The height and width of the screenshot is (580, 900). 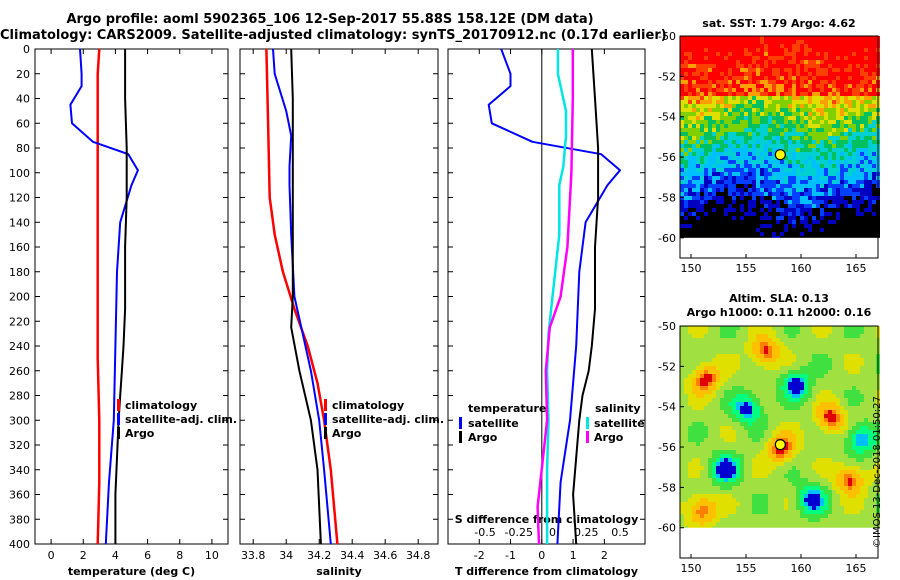 What do you see at coordinates (19, 470) in the screenshot?
I see `y-tick-label: 340` at bounding box center [19, 470].